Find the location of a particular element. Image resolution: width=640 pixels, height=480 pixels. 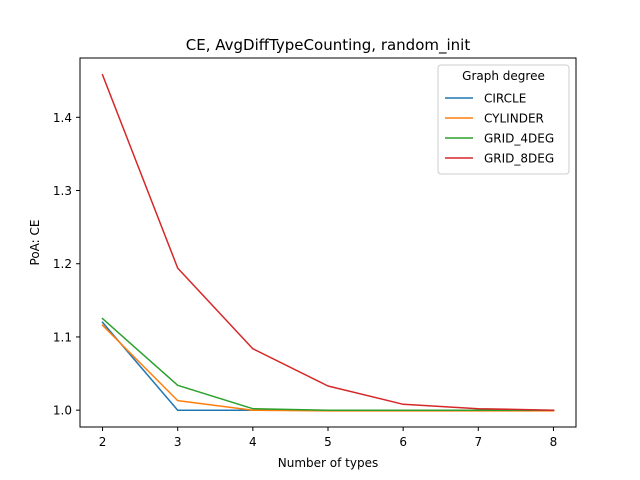

legend-title: Graph degree is located at coordinates (503, 76).